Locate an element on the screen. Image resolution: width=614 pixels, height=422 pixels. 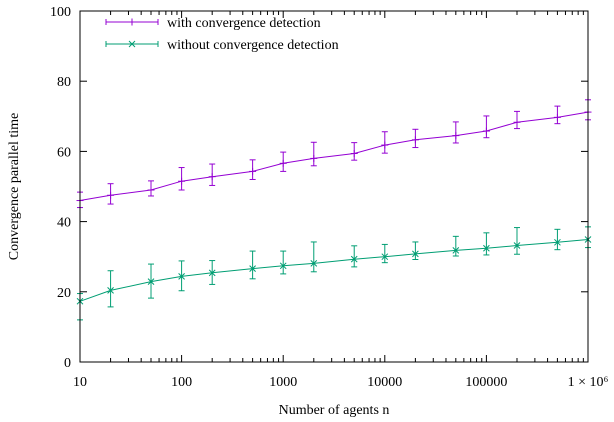
legend-item: with convergence detection is located at coordinates (213, 23).